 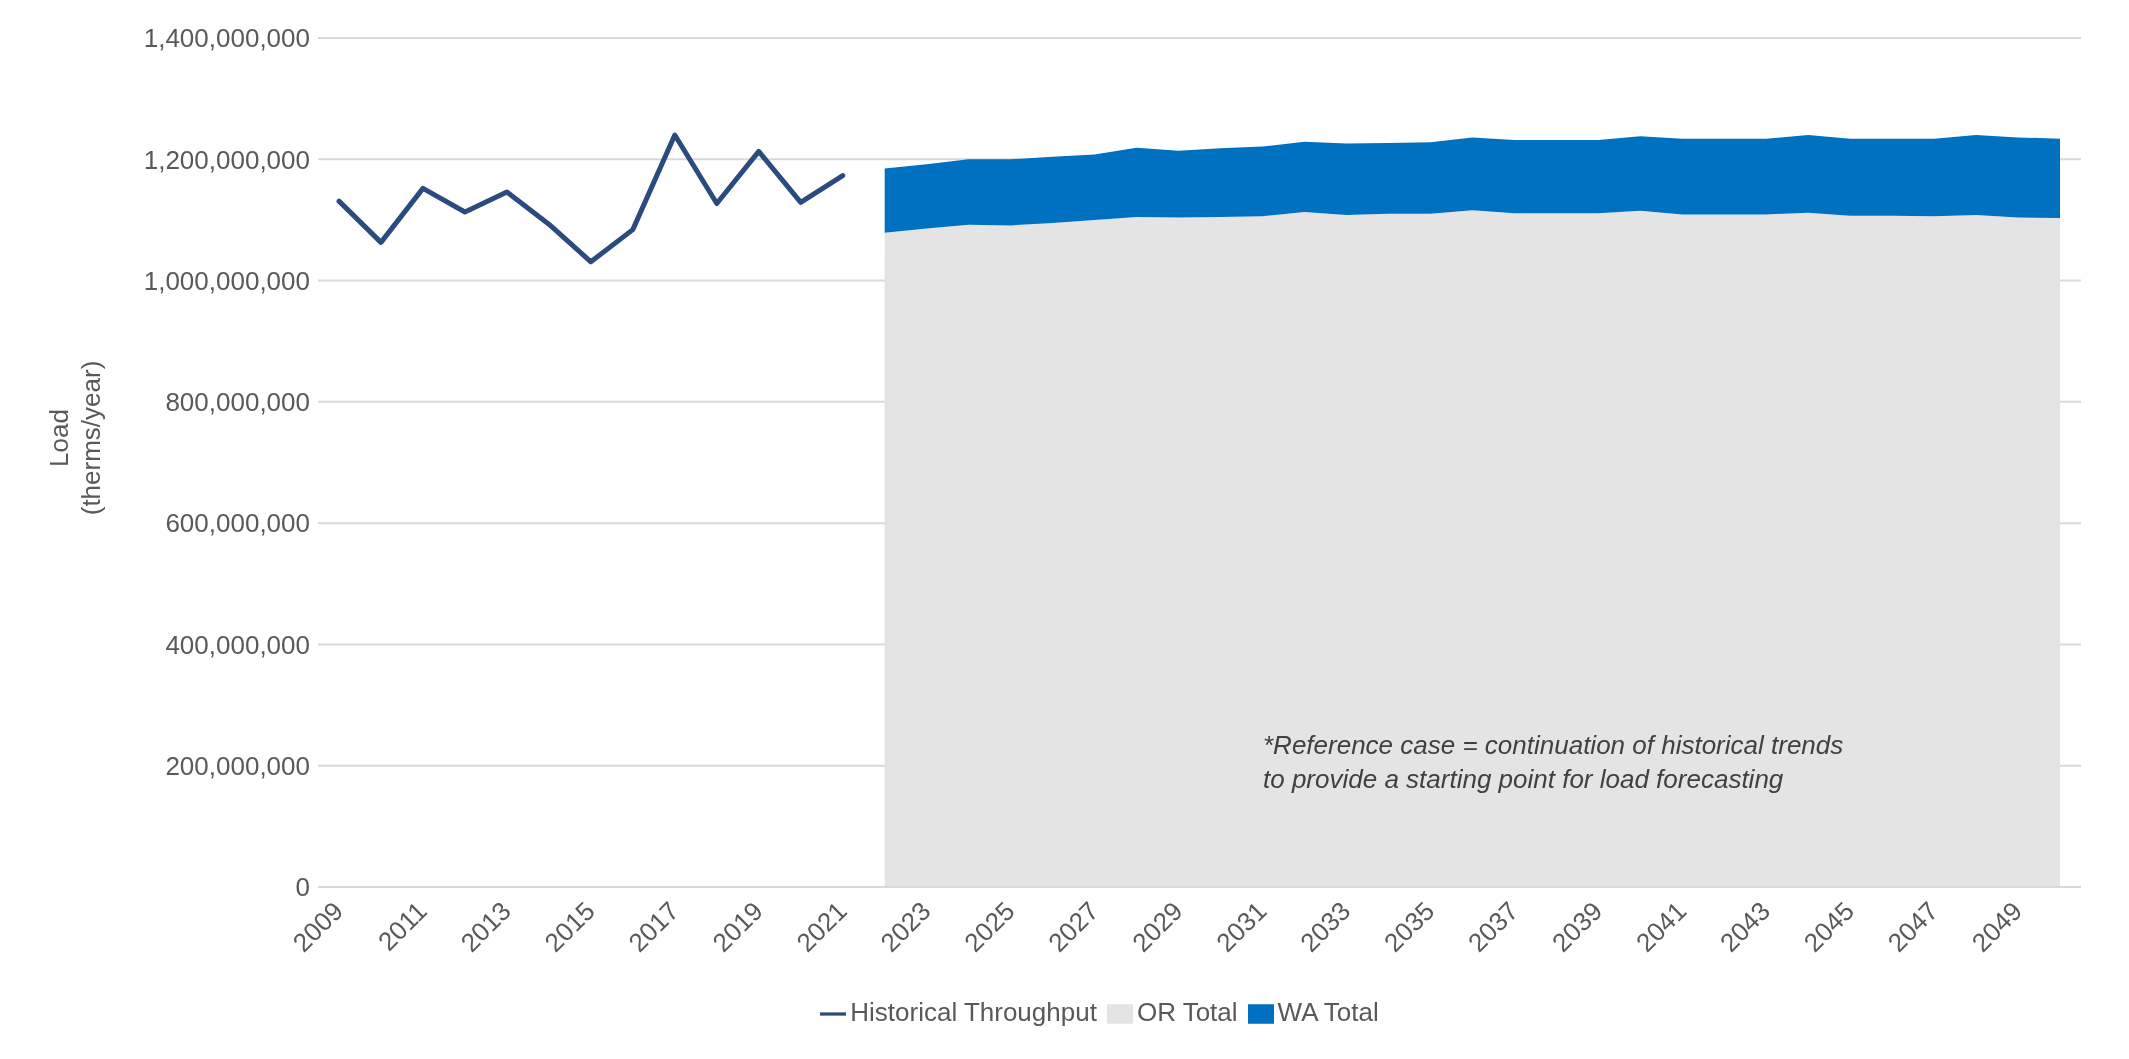 What do you see at coordinates (237, 523) in the screenshot?
I see `y-tick-label: 600,000,000` at bounding box center [237, 523].